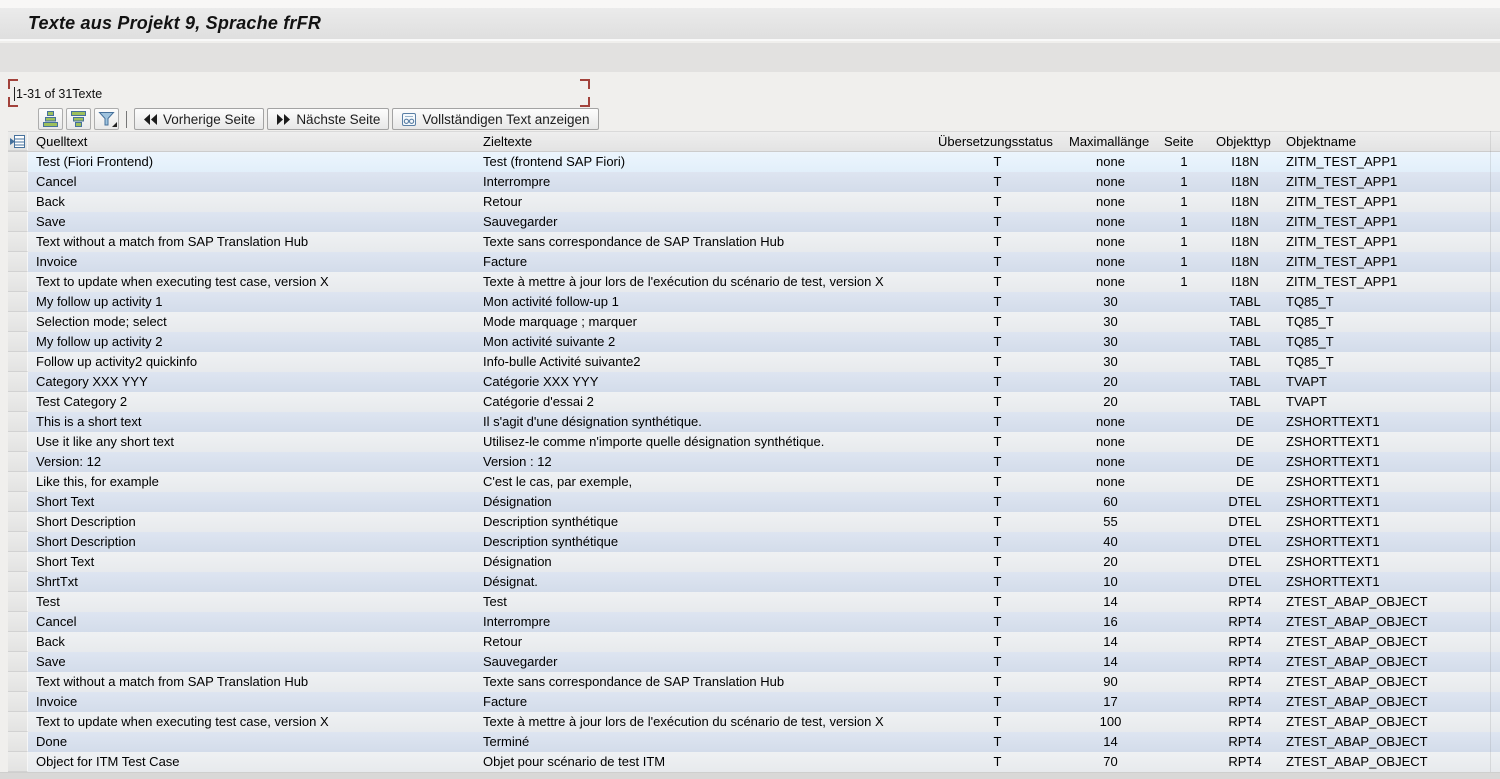 Image resolution: width=1500 pixels, height=779 pixels. What do you see at coordinates (506, 741) in the screenshot?
I see `cell-zieltext: Terminé` at bounding box center [506, 741].